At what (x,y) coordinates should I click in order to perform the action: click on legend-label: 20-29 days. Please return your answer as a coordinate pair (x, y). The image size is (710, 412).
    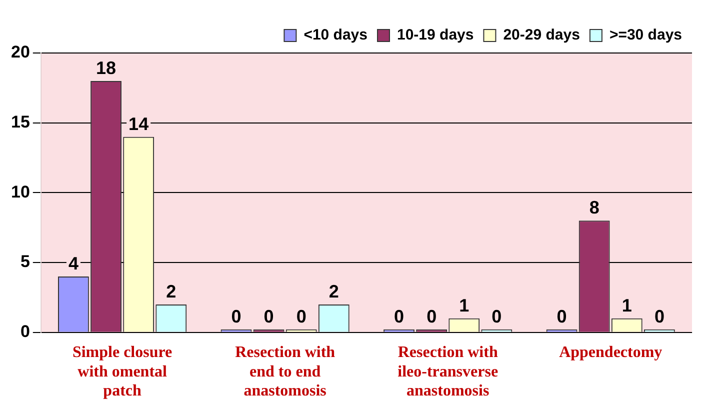
    Looking at the image, I should click on (541, 35).